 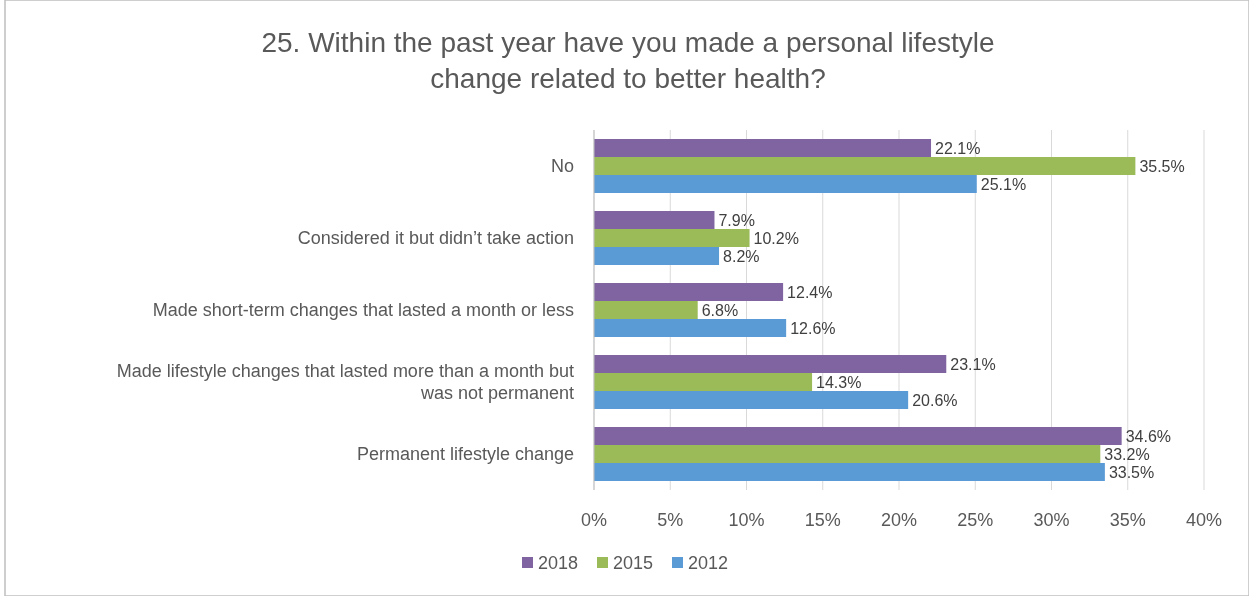 What do you see at coordinates (562, 166) in the screenshot?
I see `y-tick-label: No` at bounding box center [562, 166].